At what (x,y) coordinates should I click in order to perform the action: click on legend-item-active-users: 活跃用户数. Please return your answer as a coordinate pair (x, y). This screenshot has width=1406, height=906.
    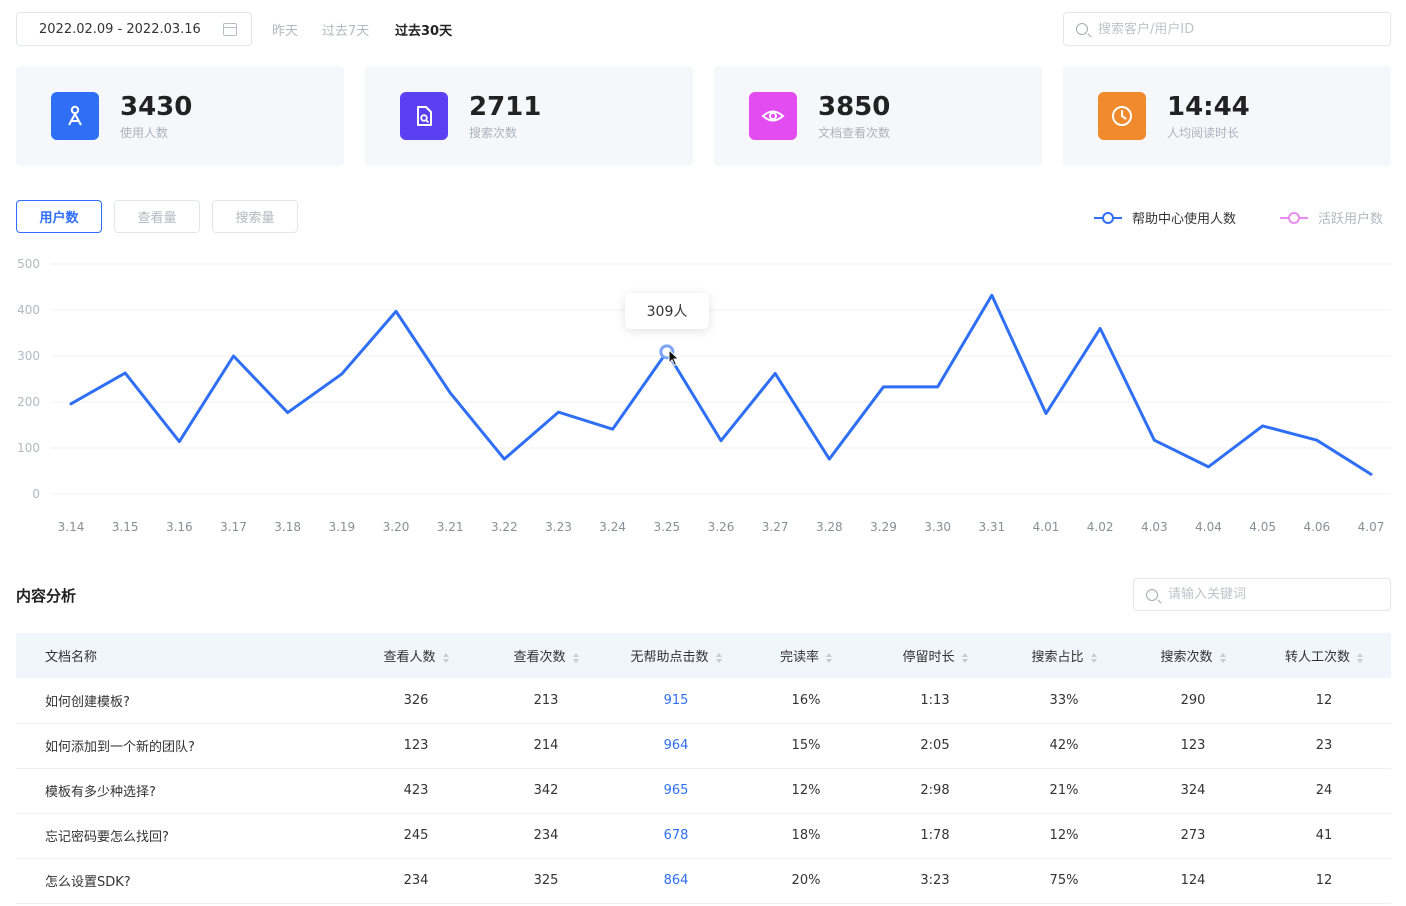
    Looking at the image, I should click on (1331, 217).